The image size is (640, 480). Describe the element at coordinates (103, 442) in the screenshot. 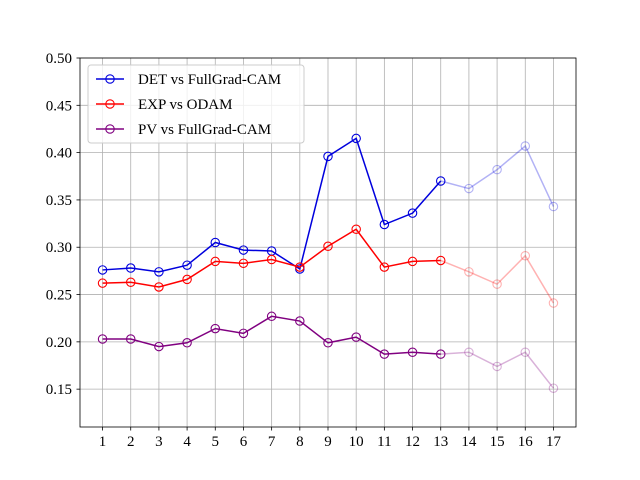

I see `x-tick-label: 1` at that location.